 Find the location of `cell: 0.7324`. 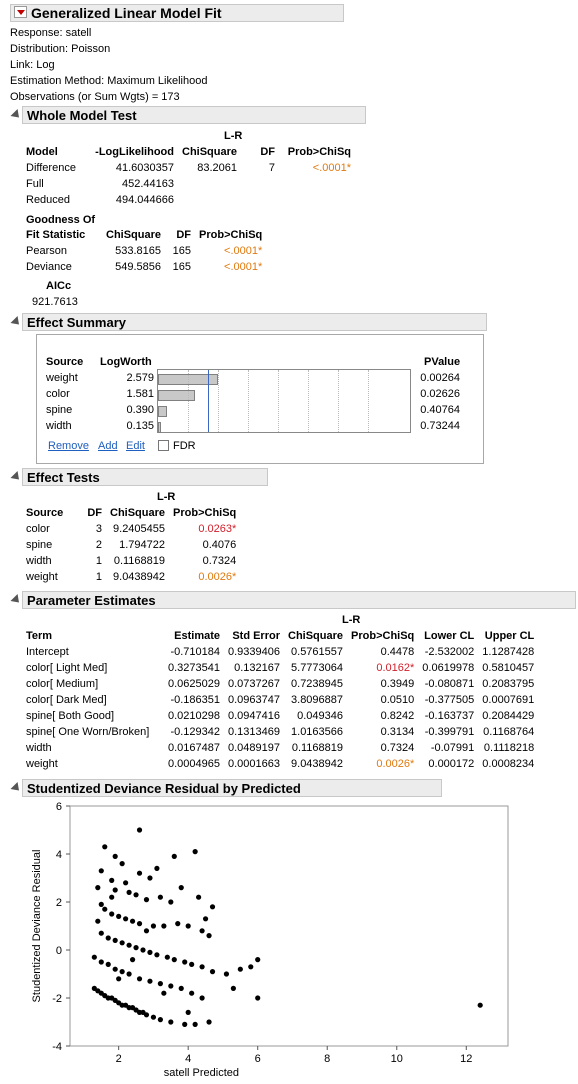

cell: 0.7324 is located at coordinates (397, 748).